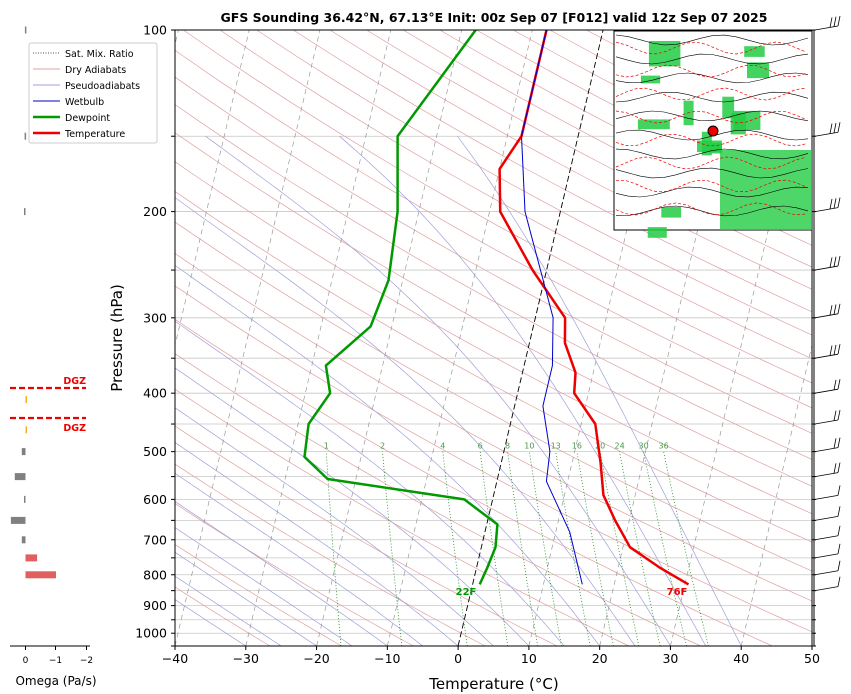  I want to click on x-tick-label: 20, so click(600, 658).